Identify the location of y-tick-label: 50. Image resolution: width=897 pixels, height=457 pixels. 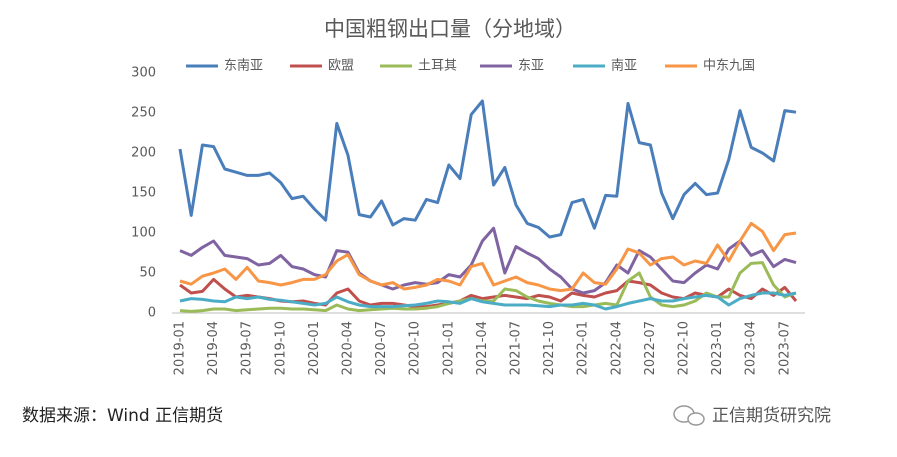
(147, 273).